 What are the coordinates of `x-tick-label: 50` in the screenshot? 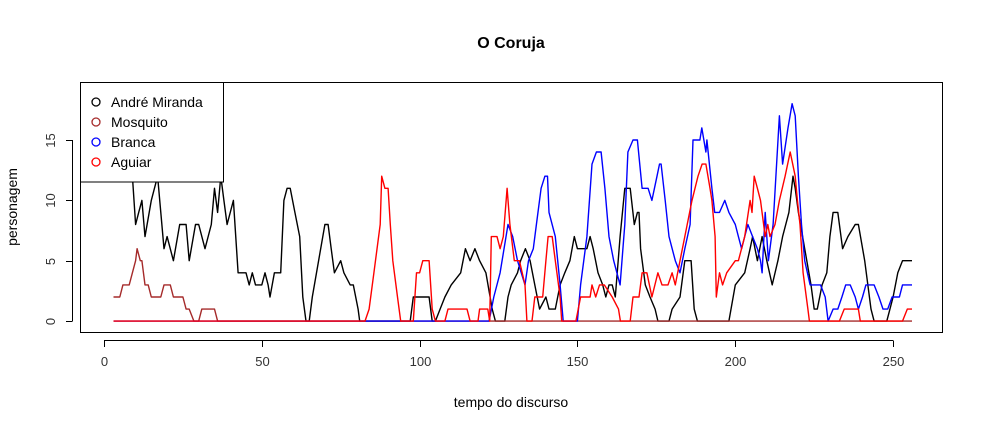 It's located at (262, 361).